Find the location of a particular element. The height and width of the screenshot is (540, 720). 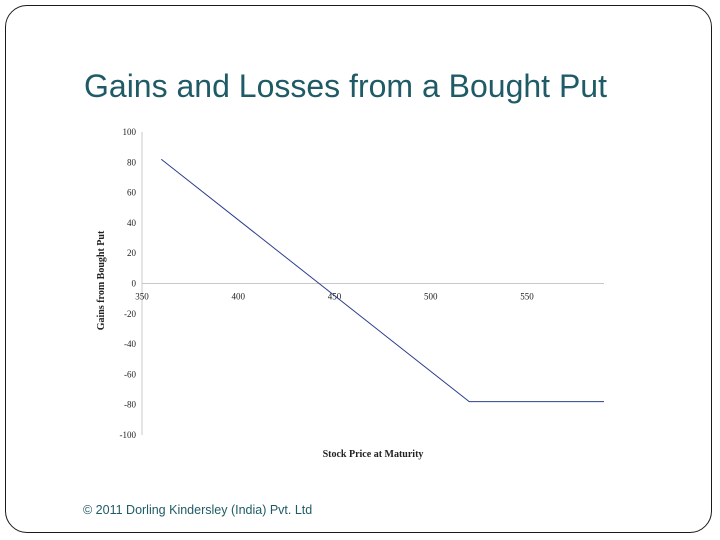

y-tick-label: -100 is located at coordinates (128, 435).